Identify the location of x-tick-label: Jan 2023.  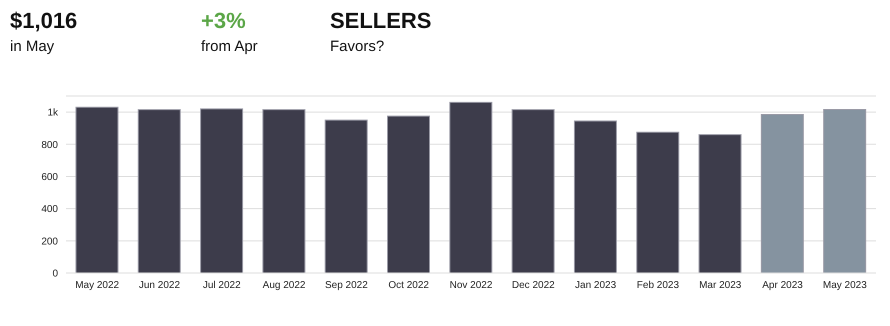
(596, 286).